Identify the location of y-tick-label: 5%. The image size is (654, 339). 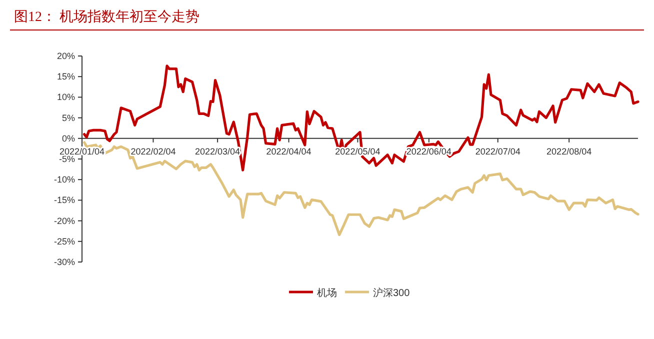
(68, 117).